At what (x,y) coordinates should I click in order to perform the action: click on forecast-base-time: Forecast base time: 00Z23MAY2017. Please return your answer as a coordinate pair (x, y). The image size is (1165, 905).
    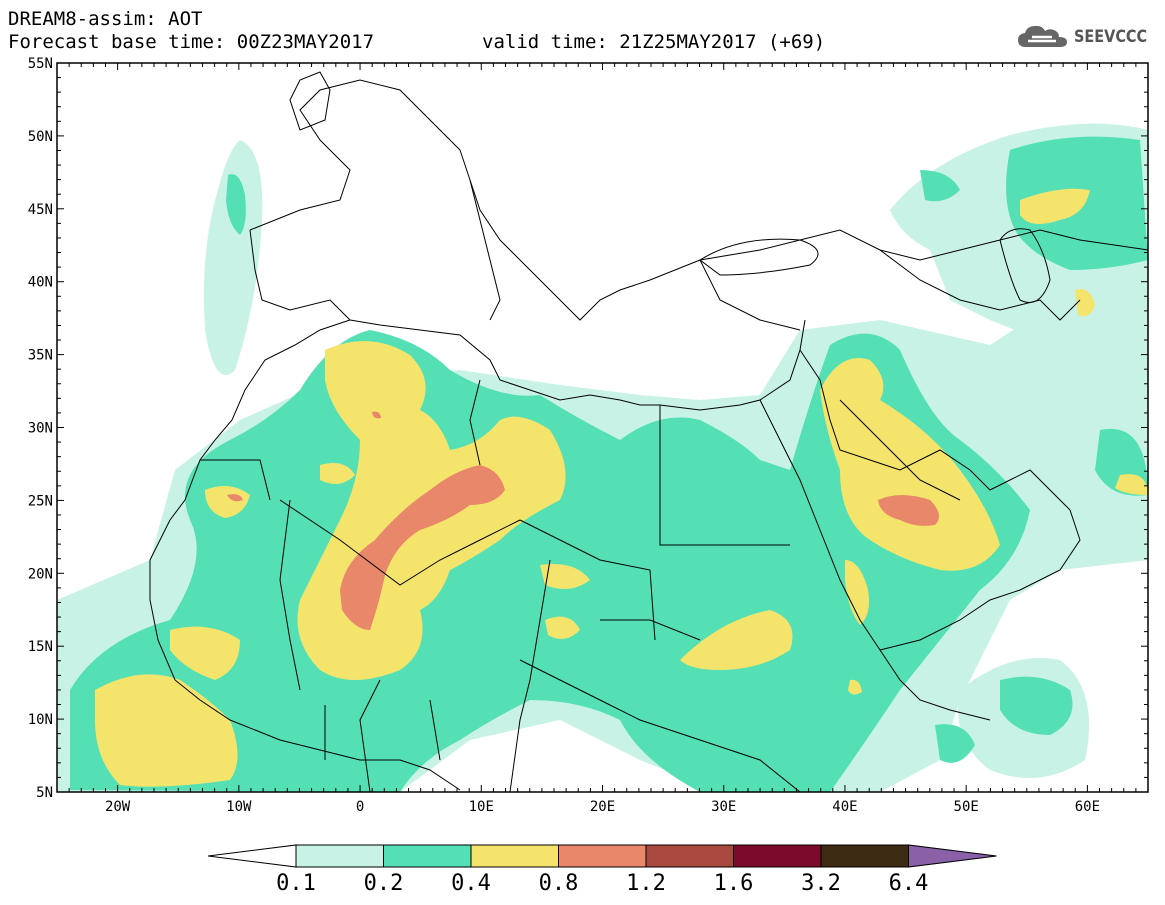
    Looking at the image, I should click on (191, 42).